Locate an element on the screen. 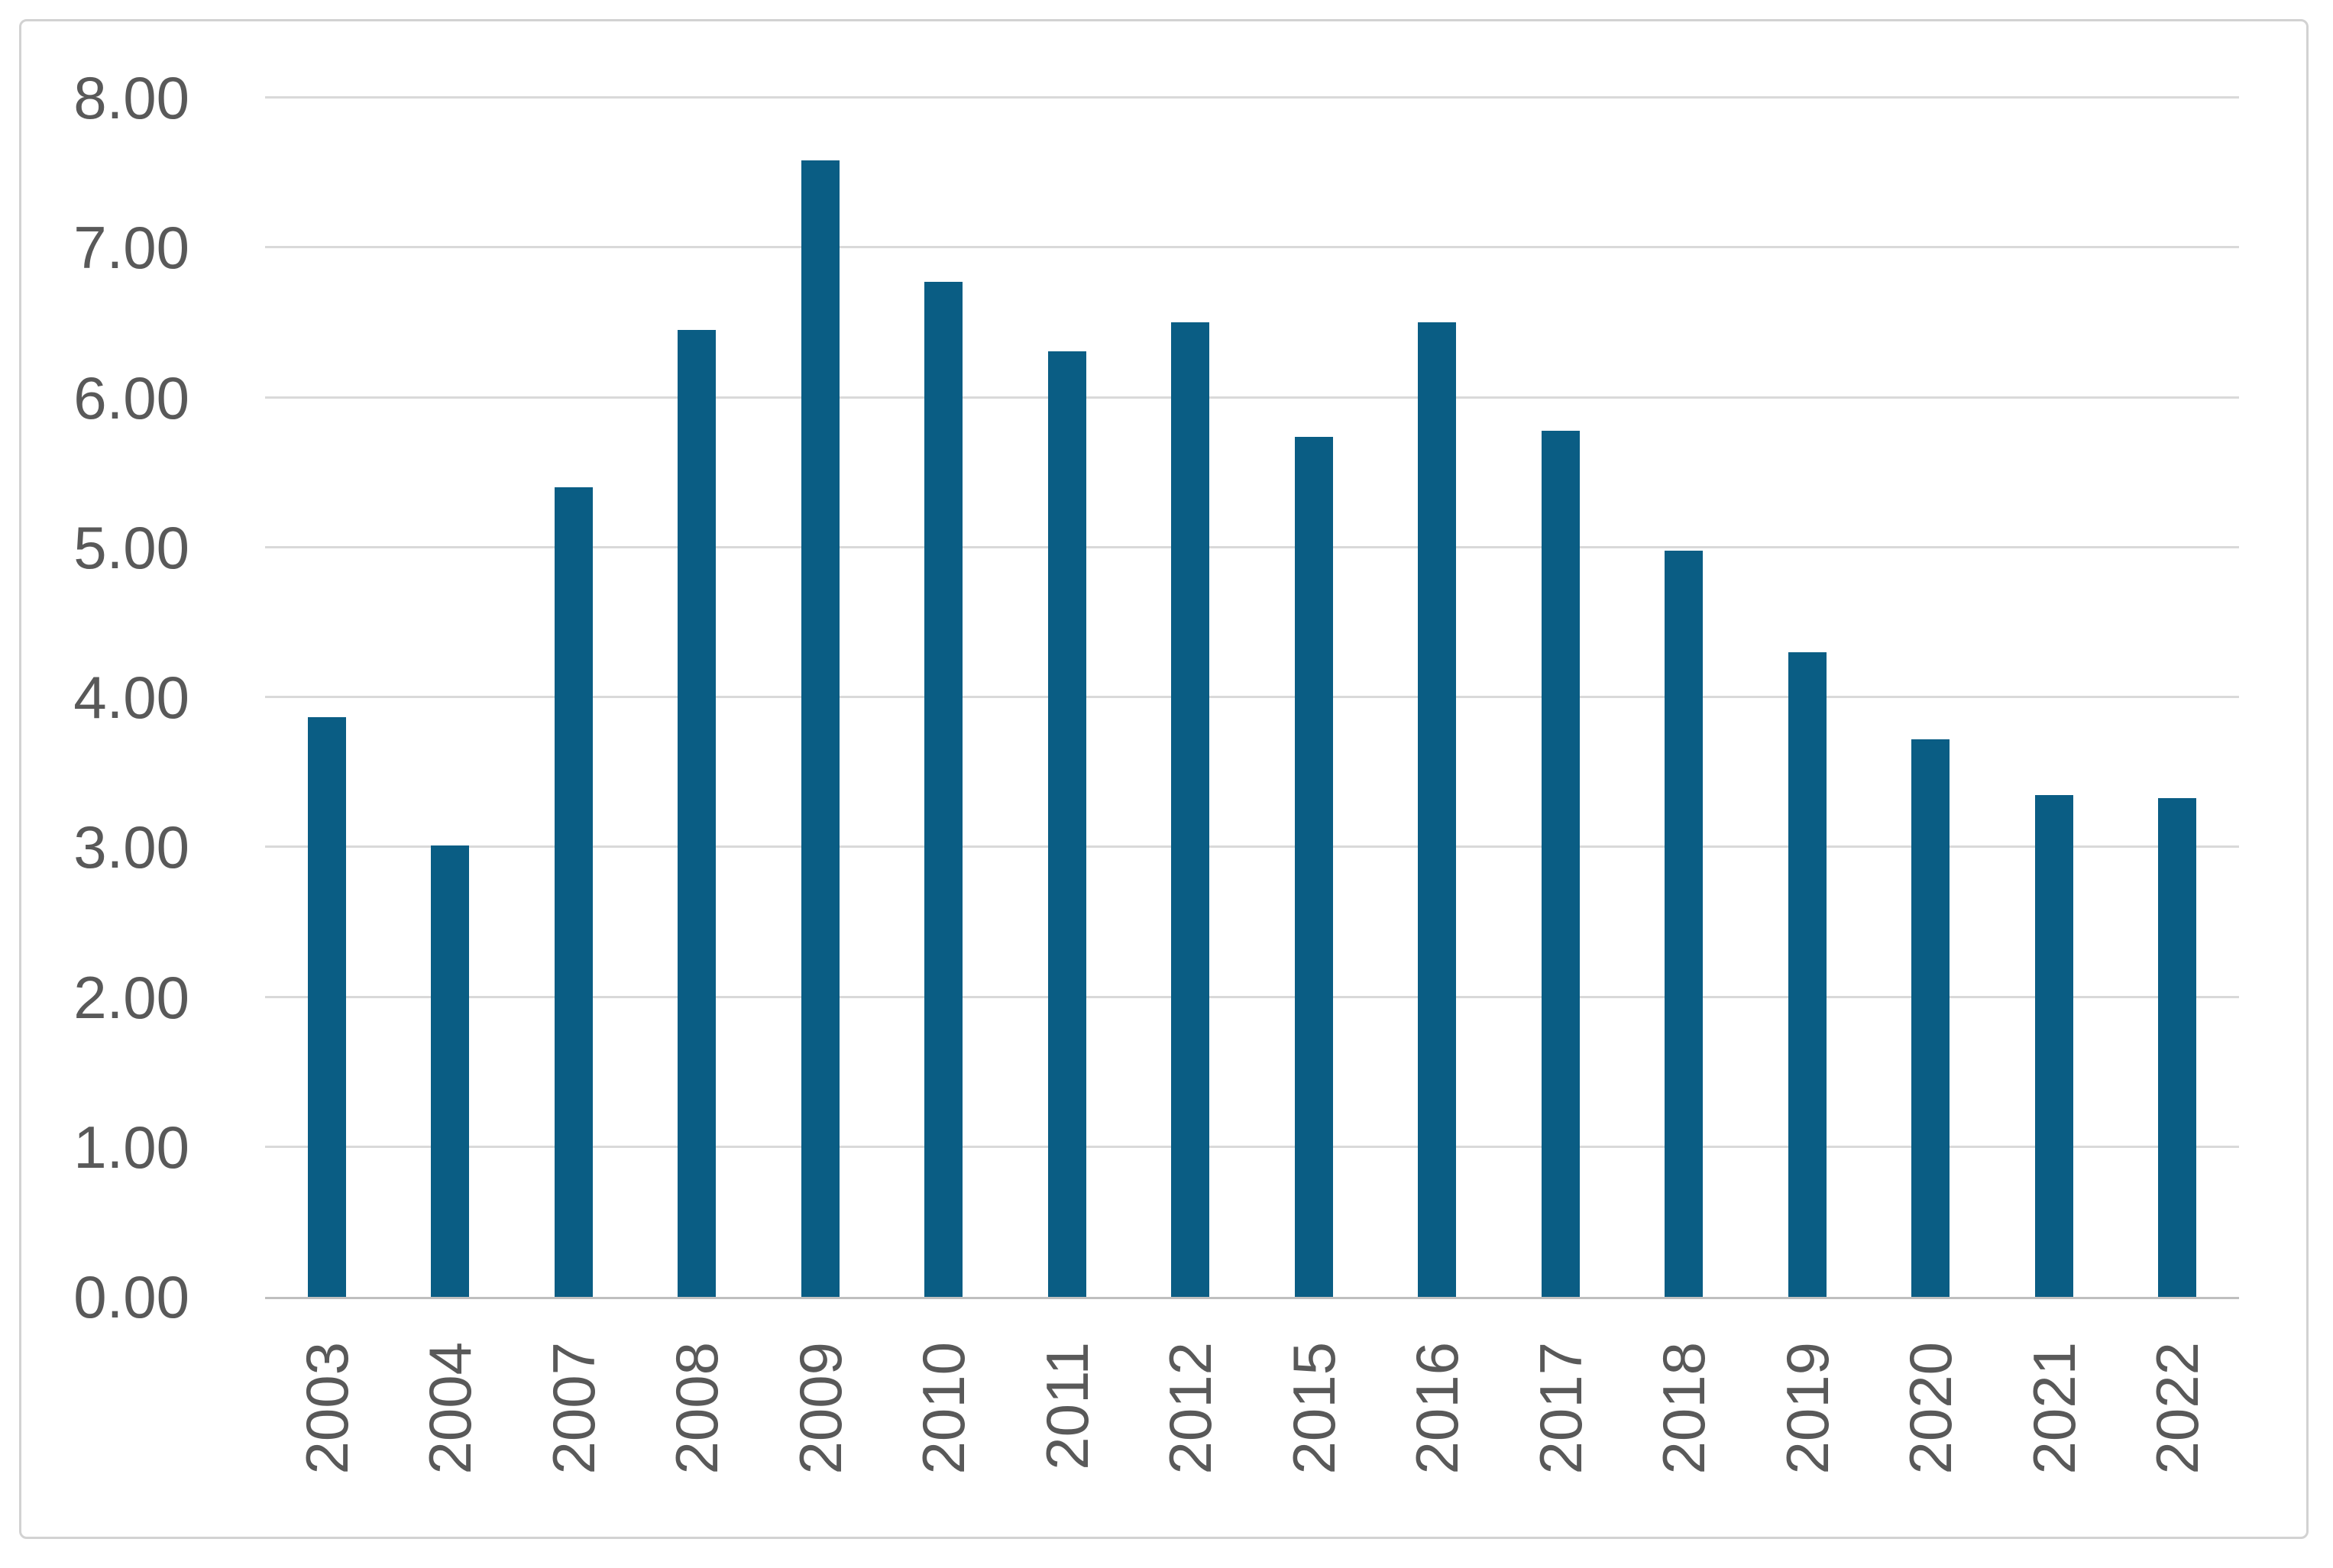 Image resolution: width=2333 pixels, height=1568 pixels. x-tick-label-2016: 2016 is located at coordinates (1437, 1408).